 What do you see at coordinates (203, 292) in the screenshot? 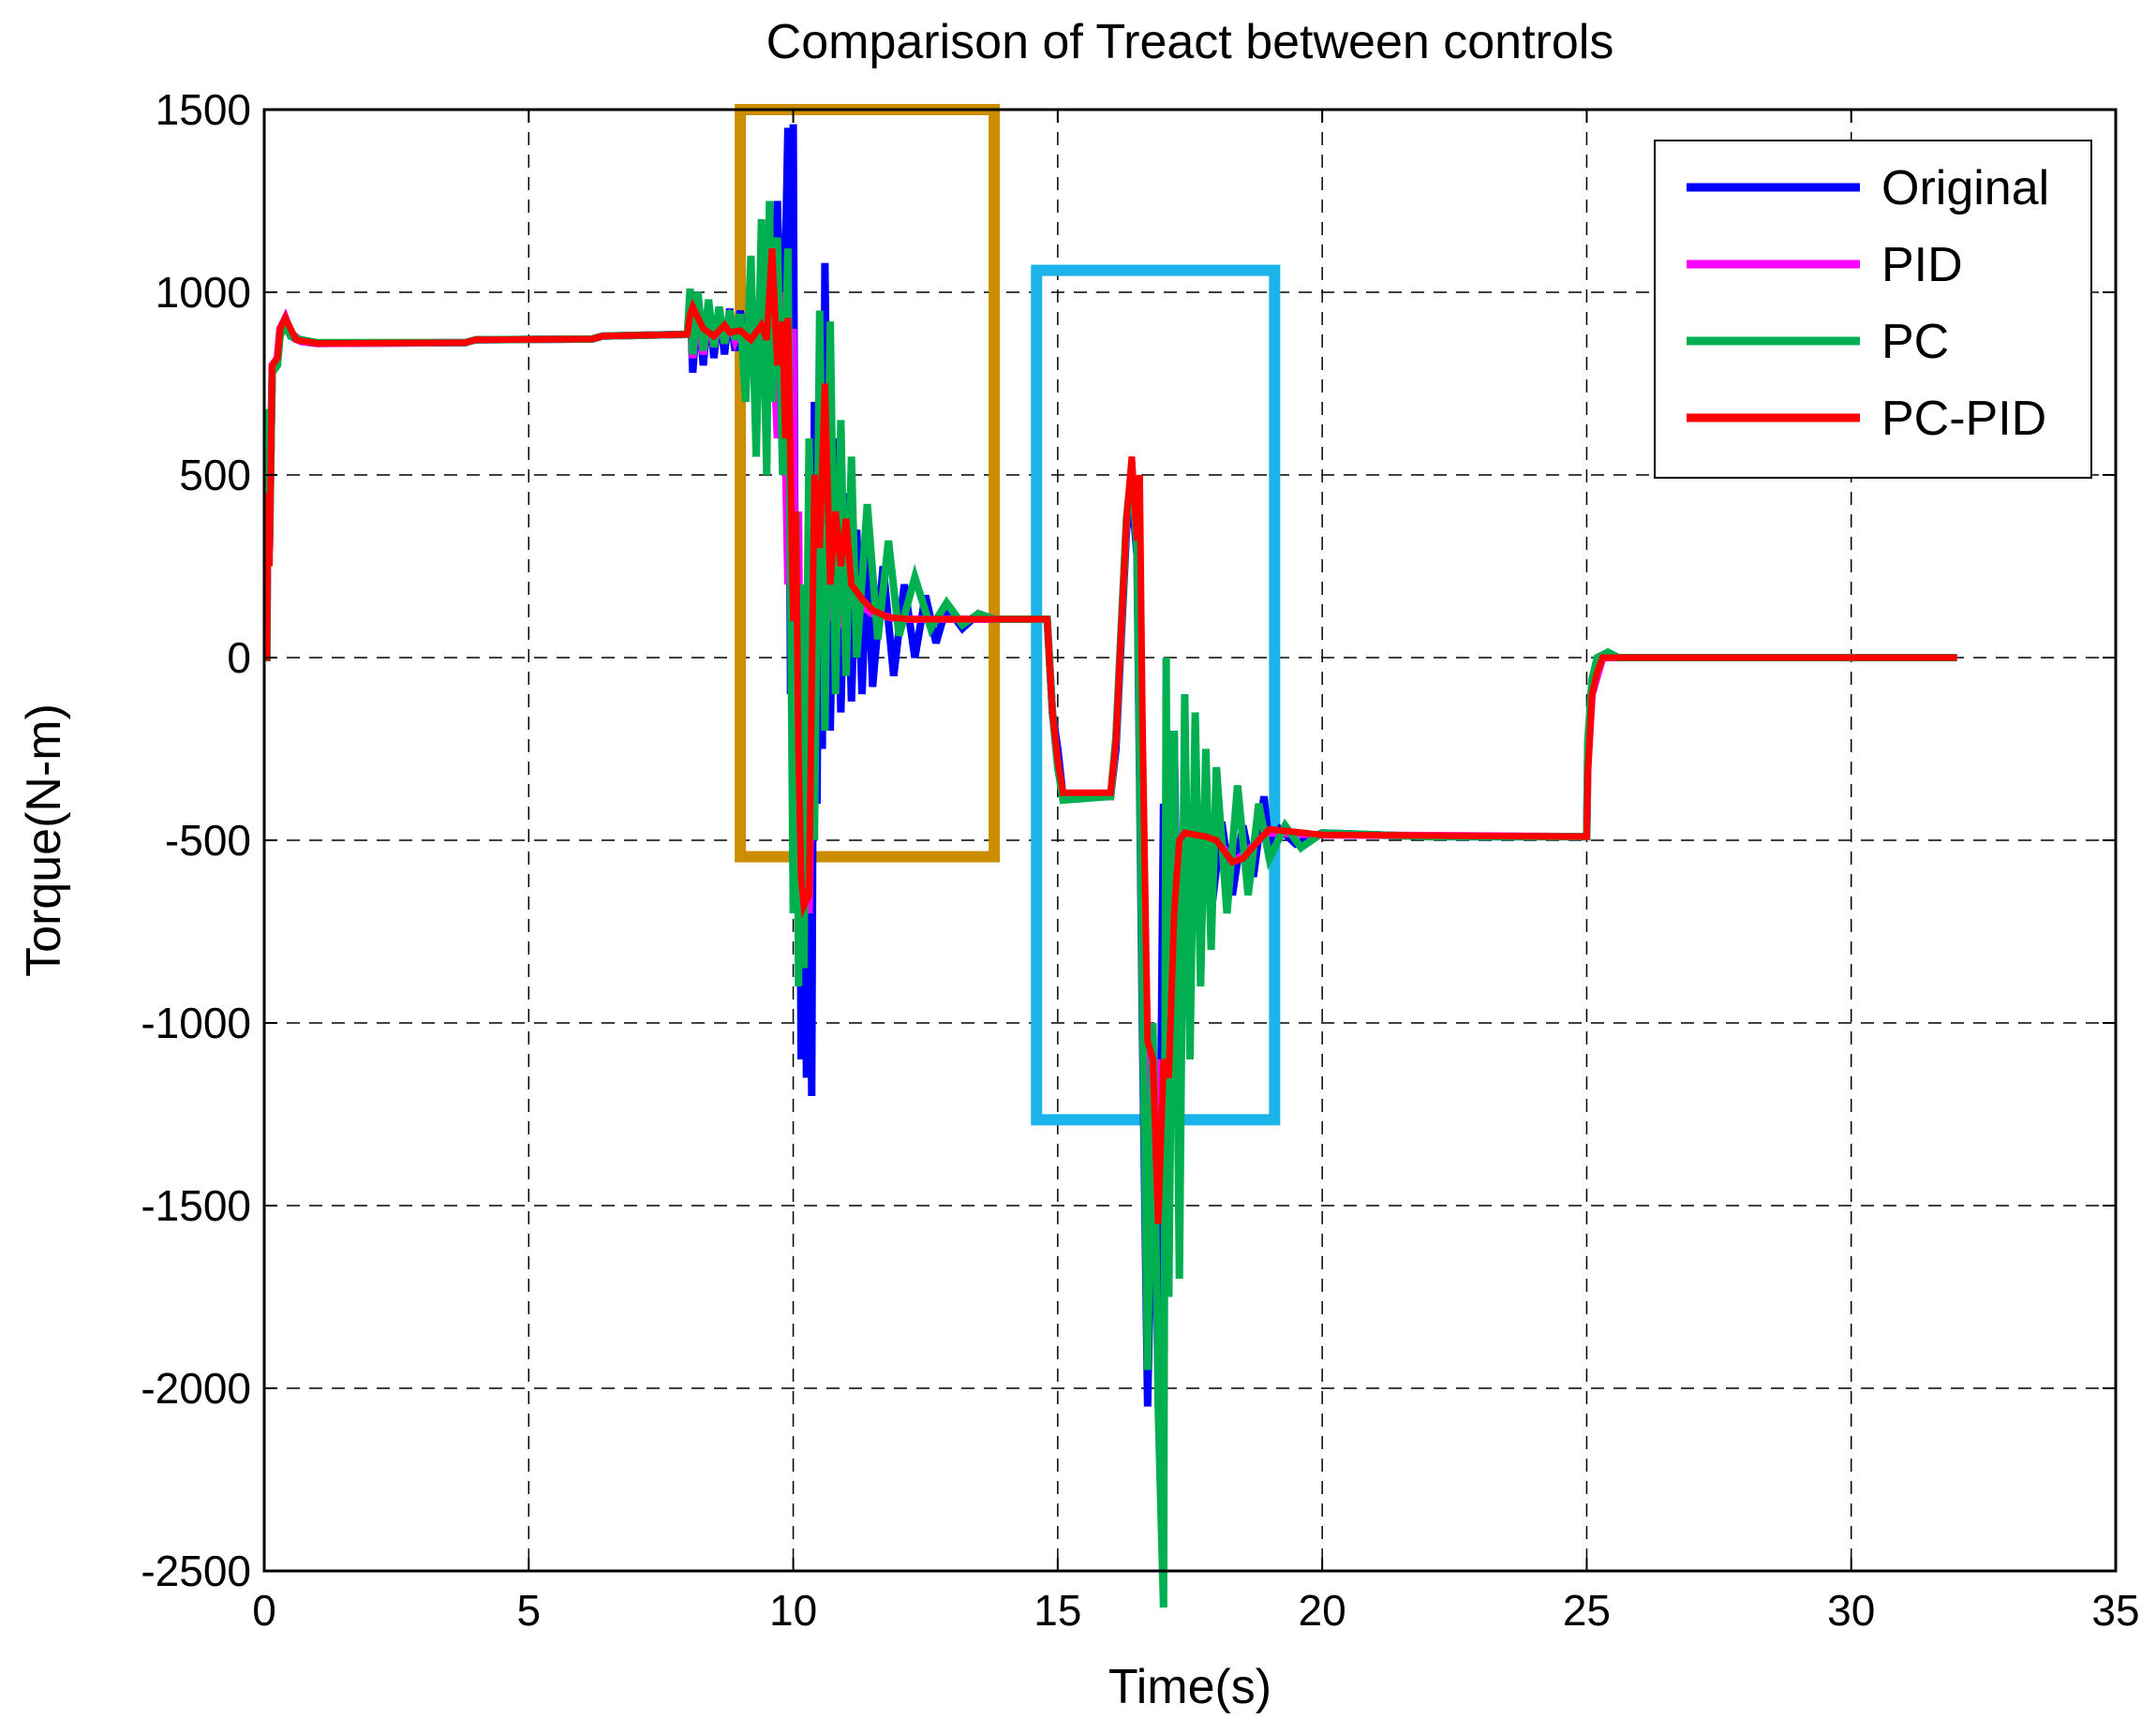
I see `y-tick-label: 1000` at bounding box center [203, 292].